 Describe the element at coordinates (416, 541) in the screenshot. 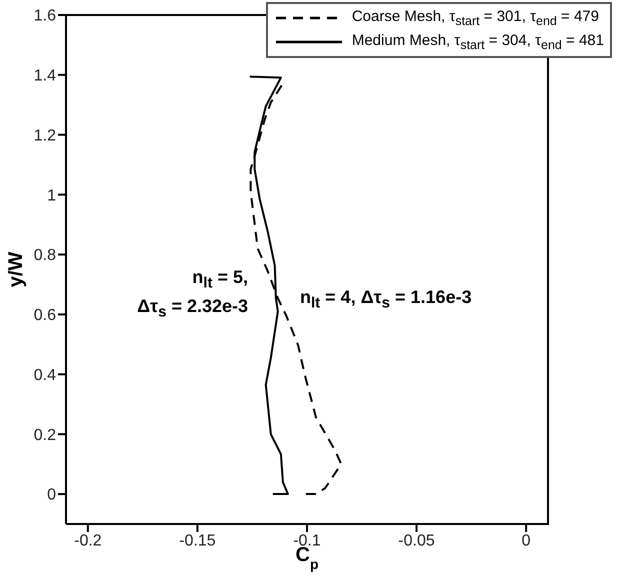

I see `x-tick-label: -0.05` at that location.